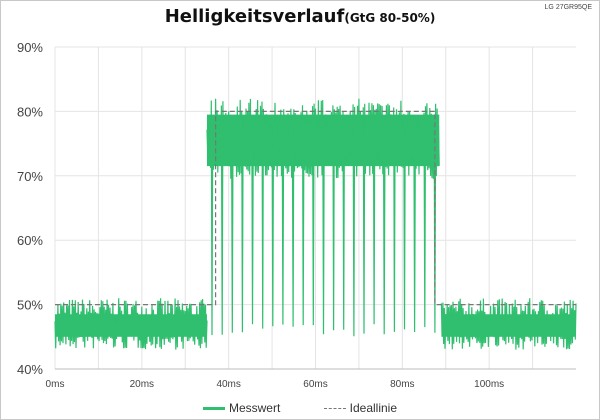  Describe the element at coordinates (300, 407) in the screenshot. I see `chart-legend: Messwert Ideallinie` at that location.